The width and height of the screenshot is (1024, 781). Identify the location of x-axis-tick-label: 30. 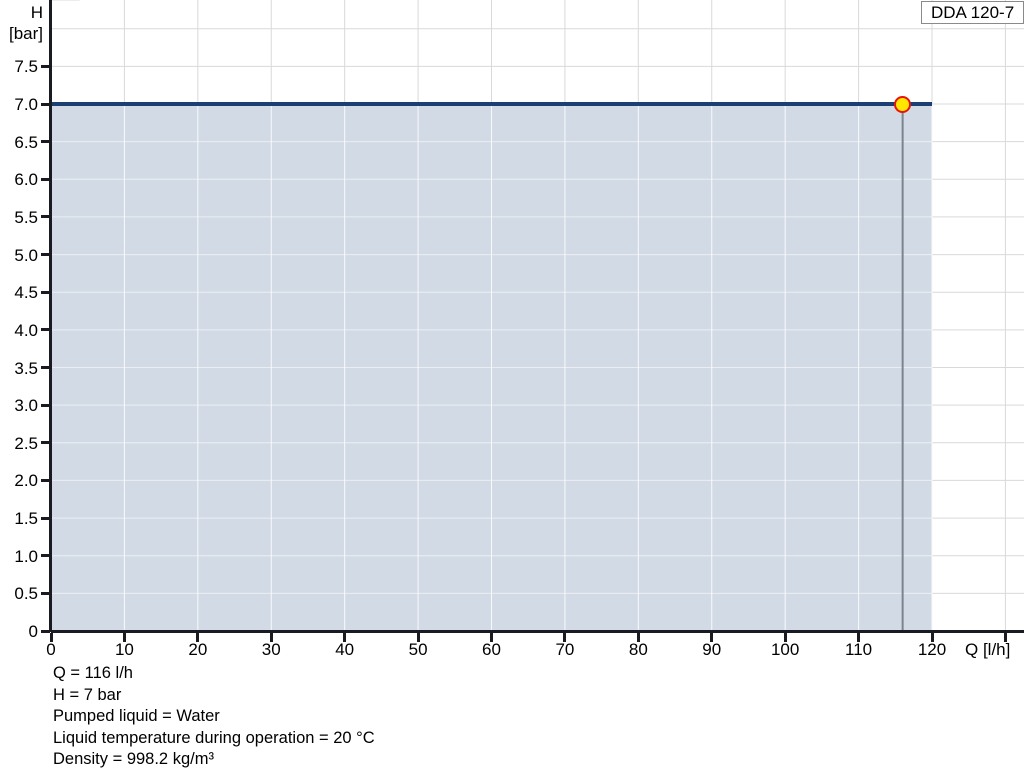
(271, 649).